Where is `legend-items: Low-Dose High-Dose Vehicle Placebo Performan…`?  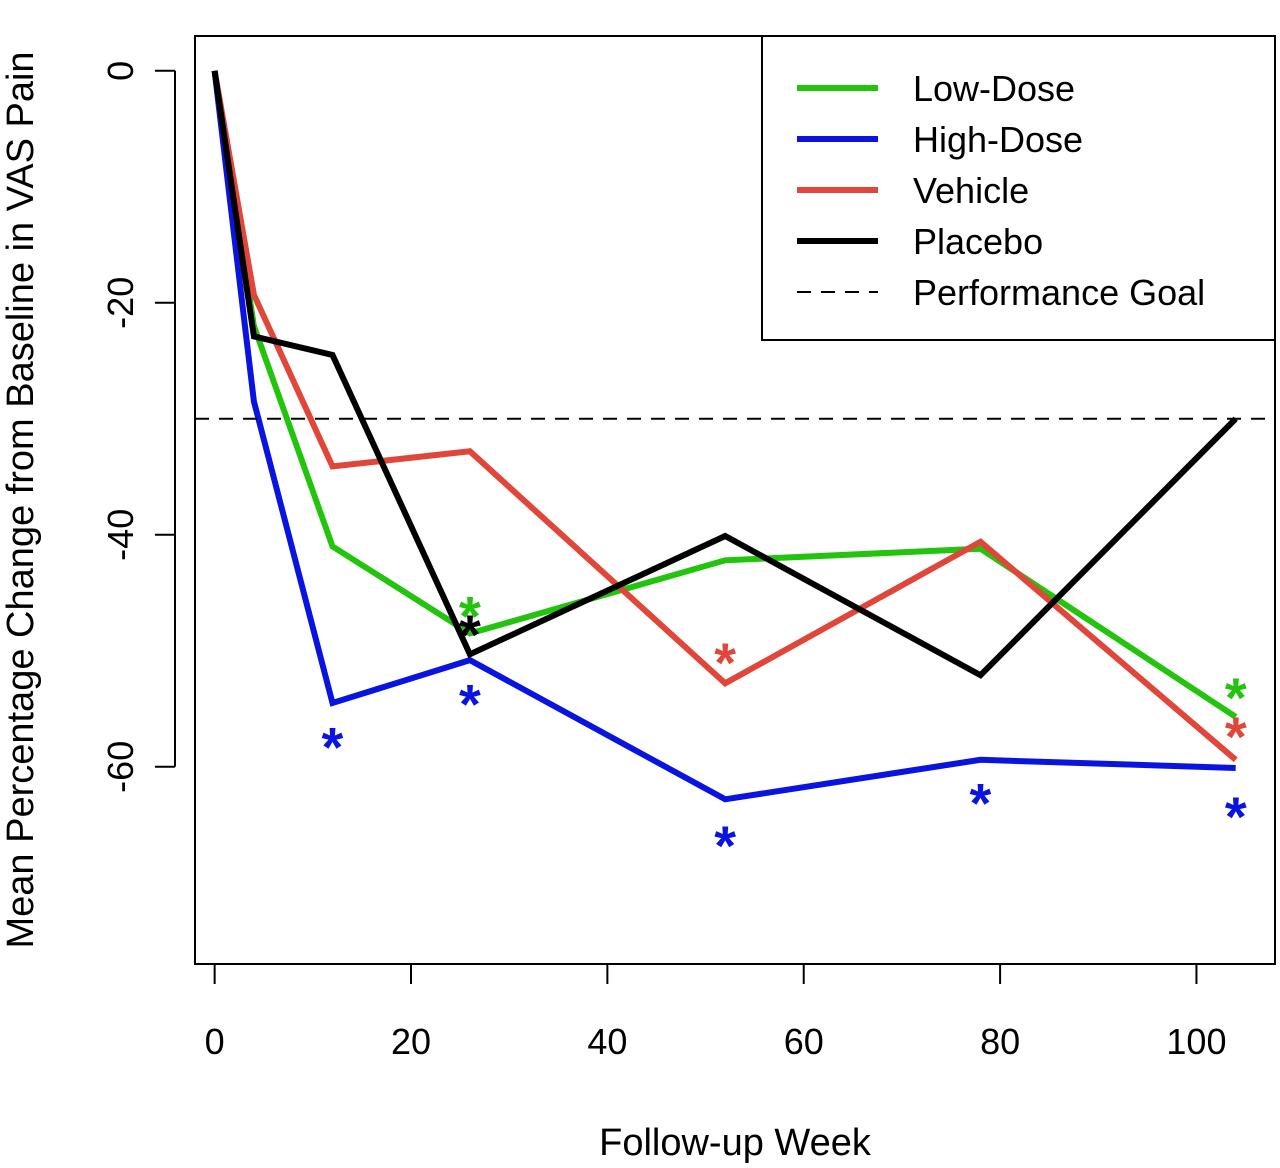 legend-items: Low-Dose High-Dose Vehicle Placebo Performan… is located at coordinates (1001, 190).